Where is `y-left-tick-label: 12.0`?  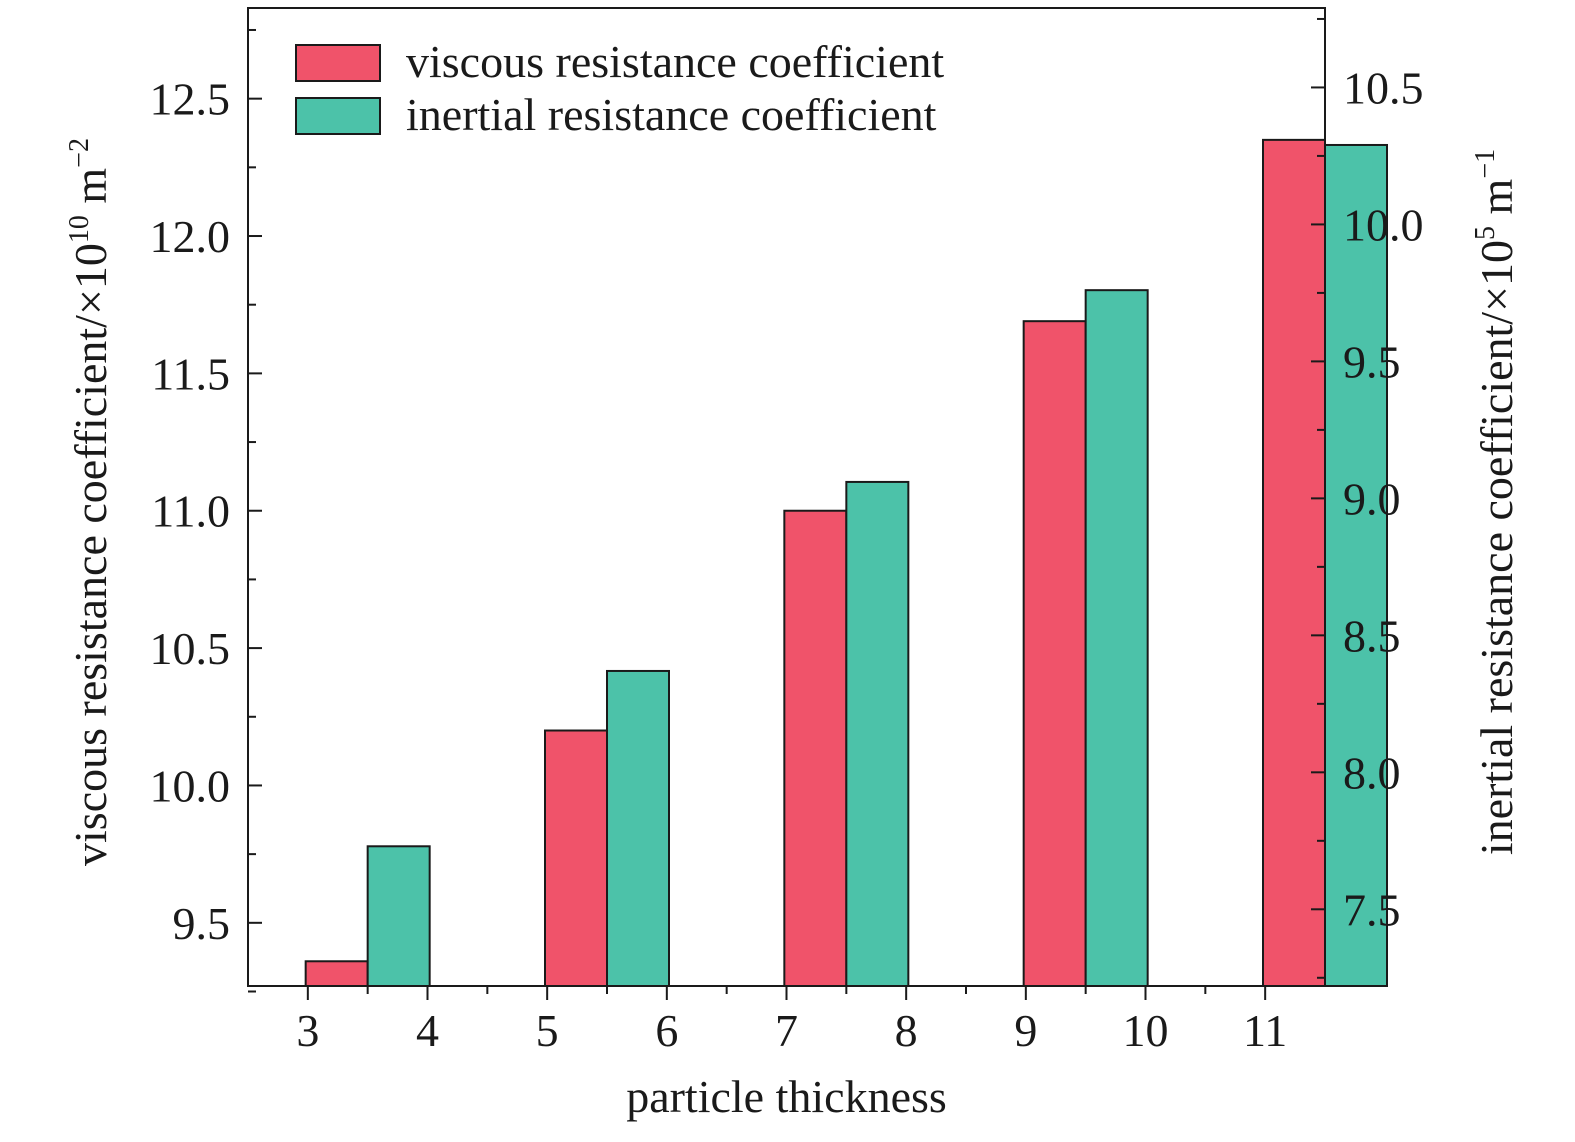 y-left-tick-label: 12.0 is located at coordinates (190, 236).